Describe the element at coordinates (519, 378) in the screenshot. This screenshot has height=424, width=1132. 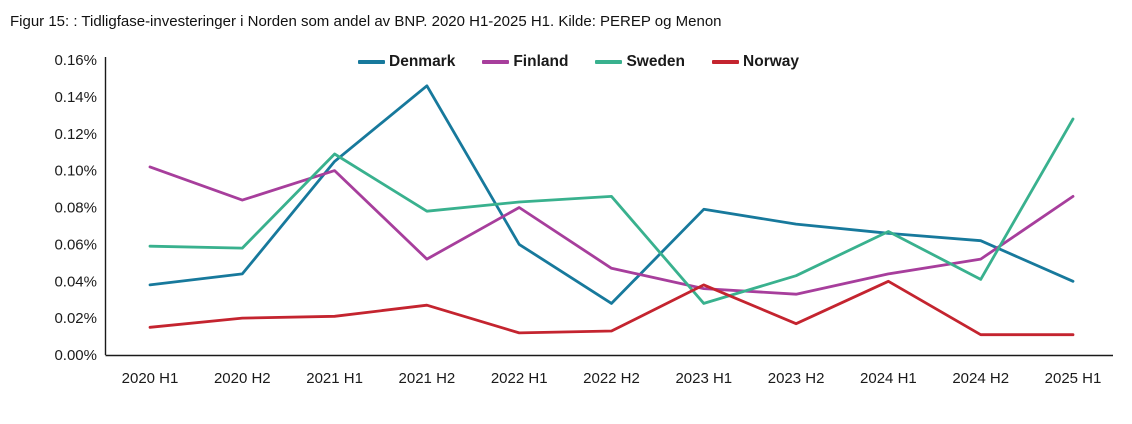
I see `x-axis-tick-label: 2022 H1` at that location.